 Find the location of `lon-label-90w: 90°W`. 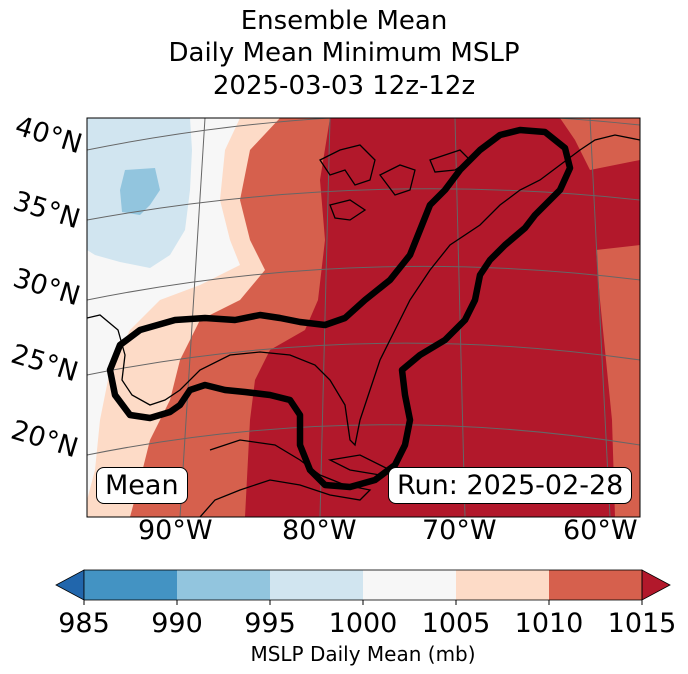

lon-label-90w: 90°W is located at coordinates (175, 530).